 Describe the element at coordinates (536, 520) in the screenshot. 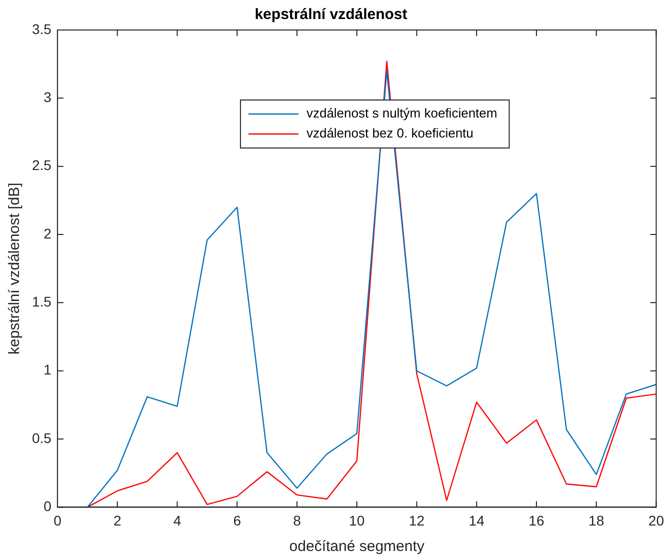

I see `x-tick-label: 16` at that location.